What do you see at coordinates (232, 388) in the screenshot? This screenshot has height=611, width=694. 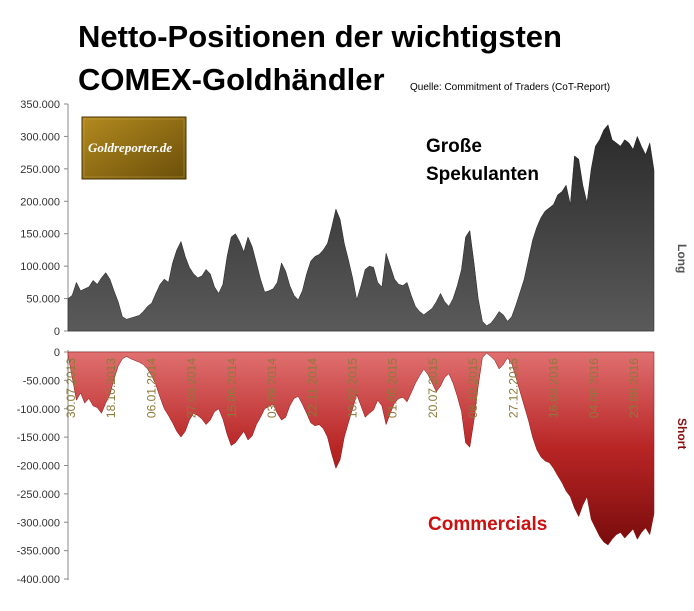 I see `x-tick-label: 15.06.2014` at bounding box center [232, 388].